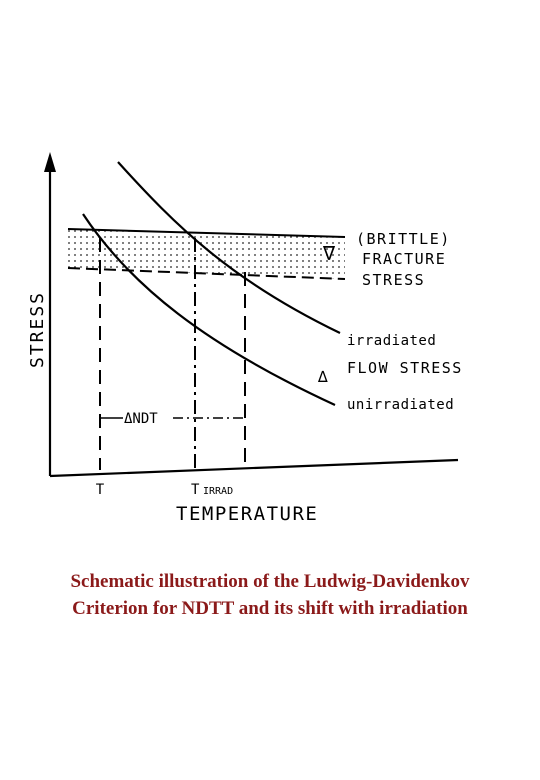  Describe the element at coordinates (172, 419) in the screenshot. I see `delta-ndt-marker: ΔNDT` at that location.